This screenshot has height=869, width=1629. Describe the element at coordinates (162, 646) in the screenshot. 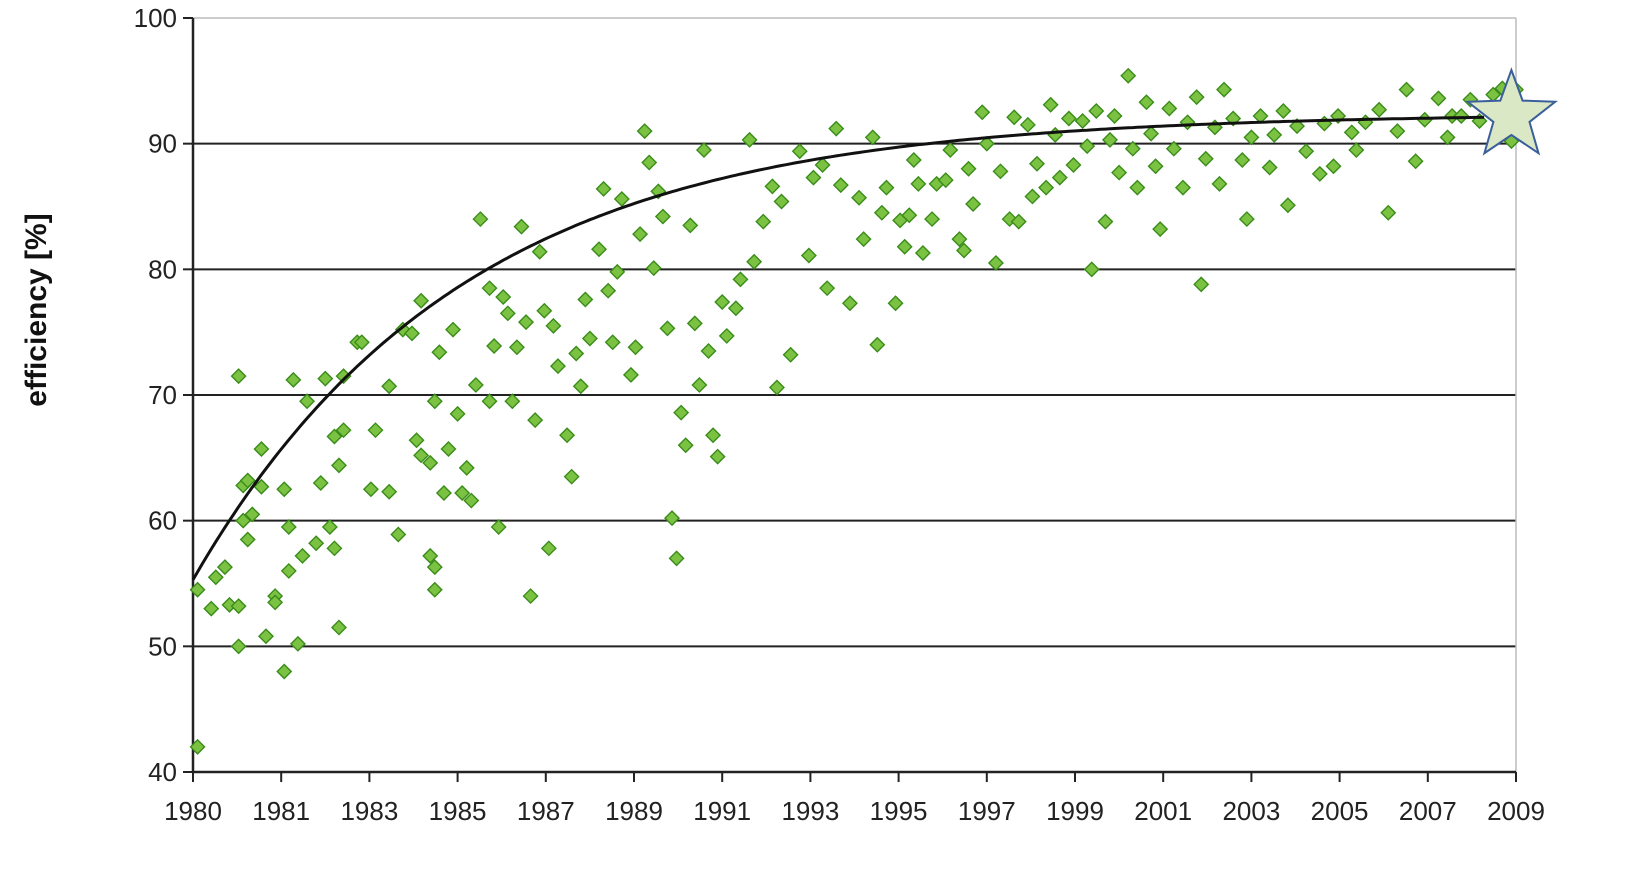

I see `y-tick-label-50: 50` at that location.